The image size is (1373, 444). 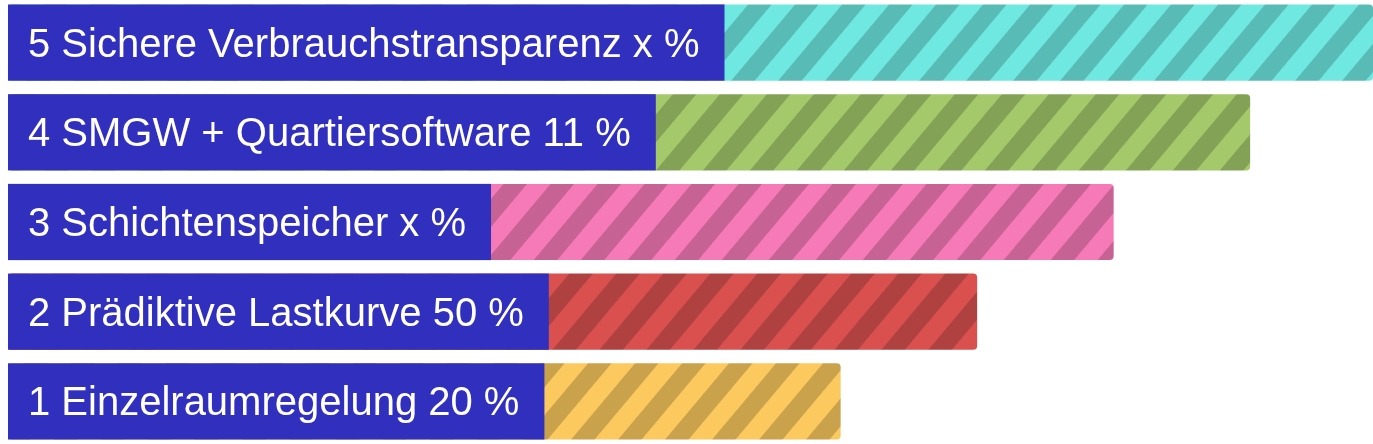 What do you see at coordinates (329, 132) in the screenshot?
I see `y-tick-label: 4 SMGW + Quartiersoftware 11 %` at bounding box center [329, 132].